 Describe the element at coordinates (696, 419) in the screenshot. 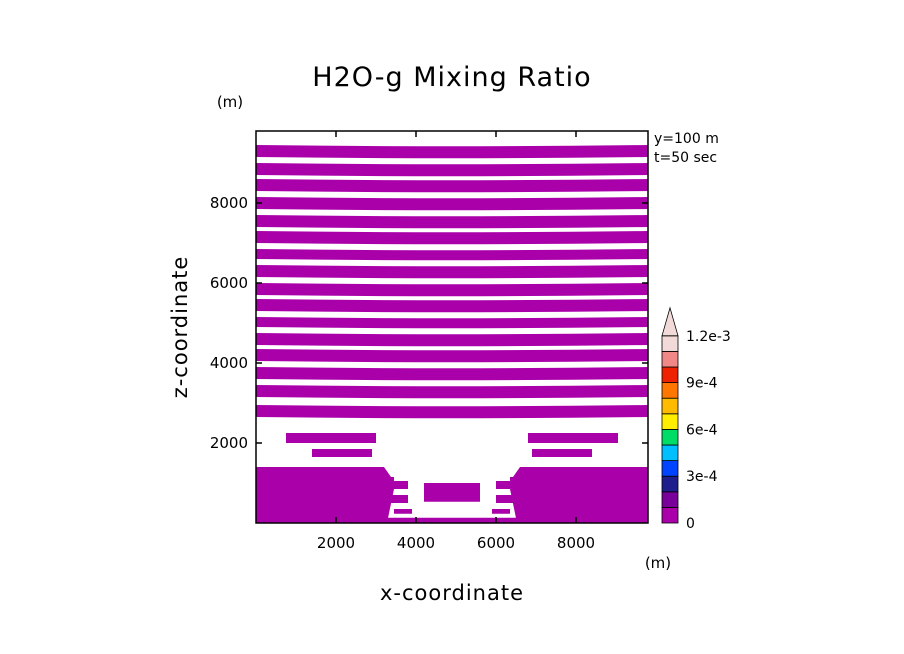

I see `colorbar: 0 3e-4 6e-4 9e-4 1.2e-3` at that location.